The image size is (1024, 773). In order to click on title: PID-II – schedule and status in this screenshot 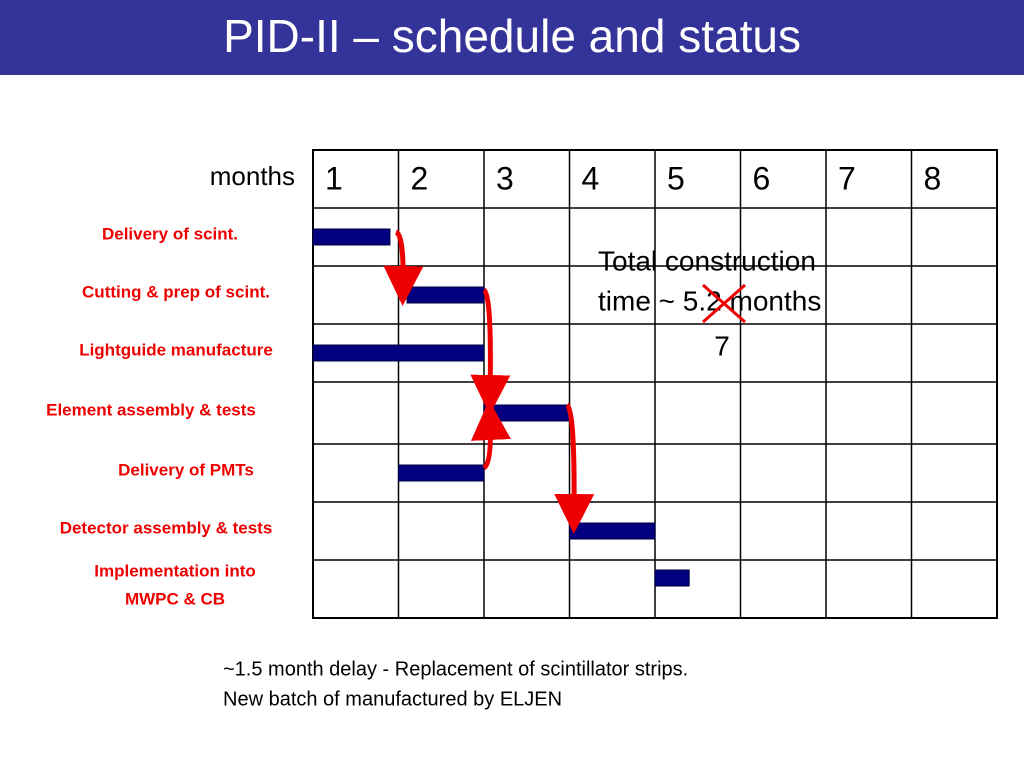, I will do `click(512, 36)`.